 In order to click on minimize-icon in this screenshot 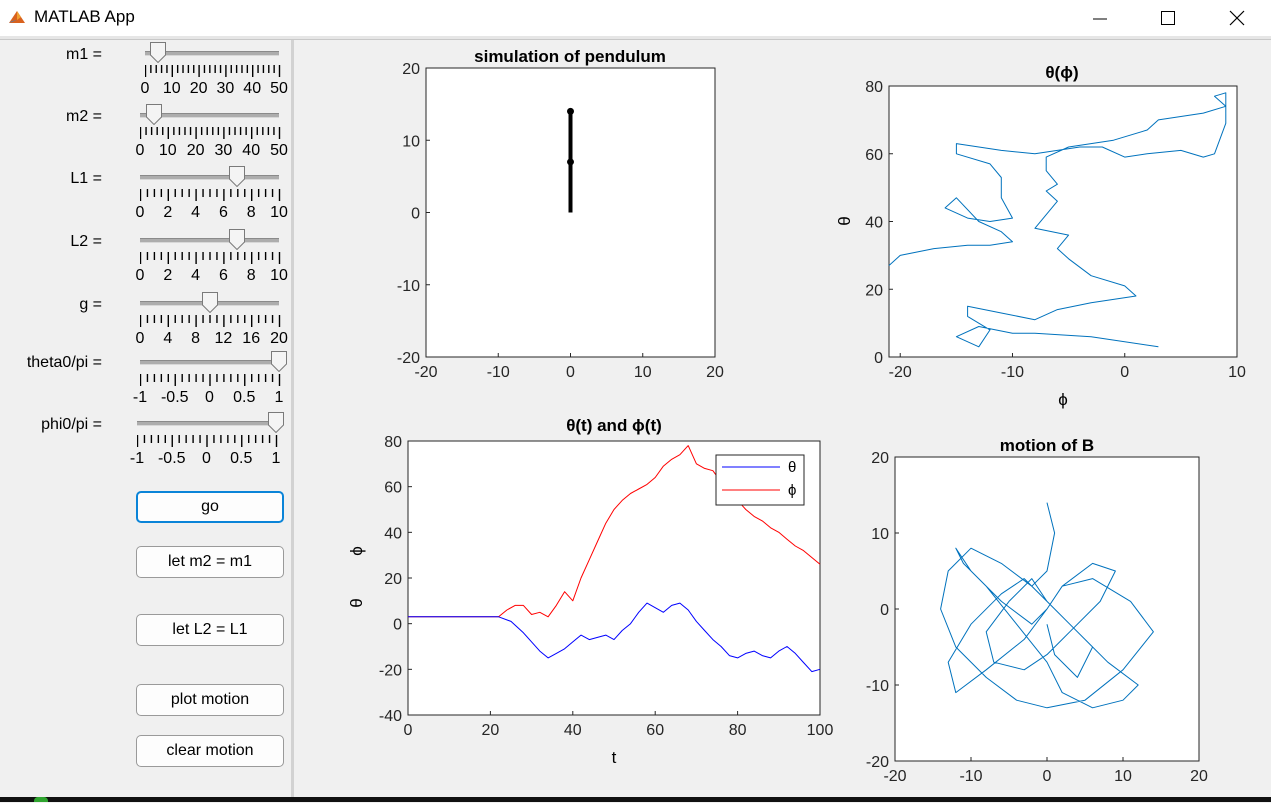, I will do `click(1100, 19)`.